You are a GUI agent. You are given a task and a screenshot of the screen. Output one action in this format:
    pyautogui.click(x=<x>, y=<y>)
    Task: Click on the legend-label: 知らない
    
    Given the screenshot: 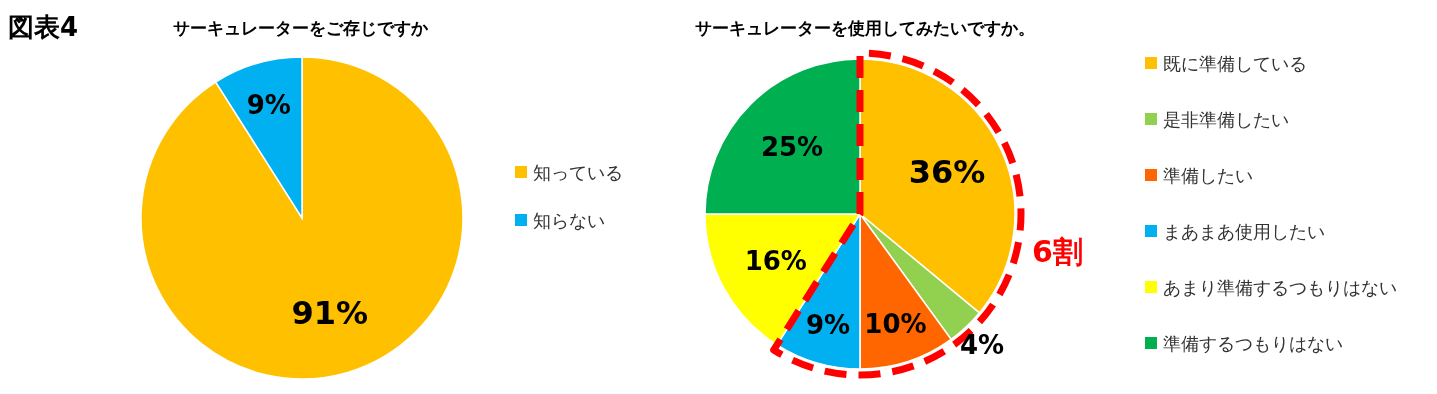 What is the action you would take?
    pyautogui.click(x=569, y=220)
    